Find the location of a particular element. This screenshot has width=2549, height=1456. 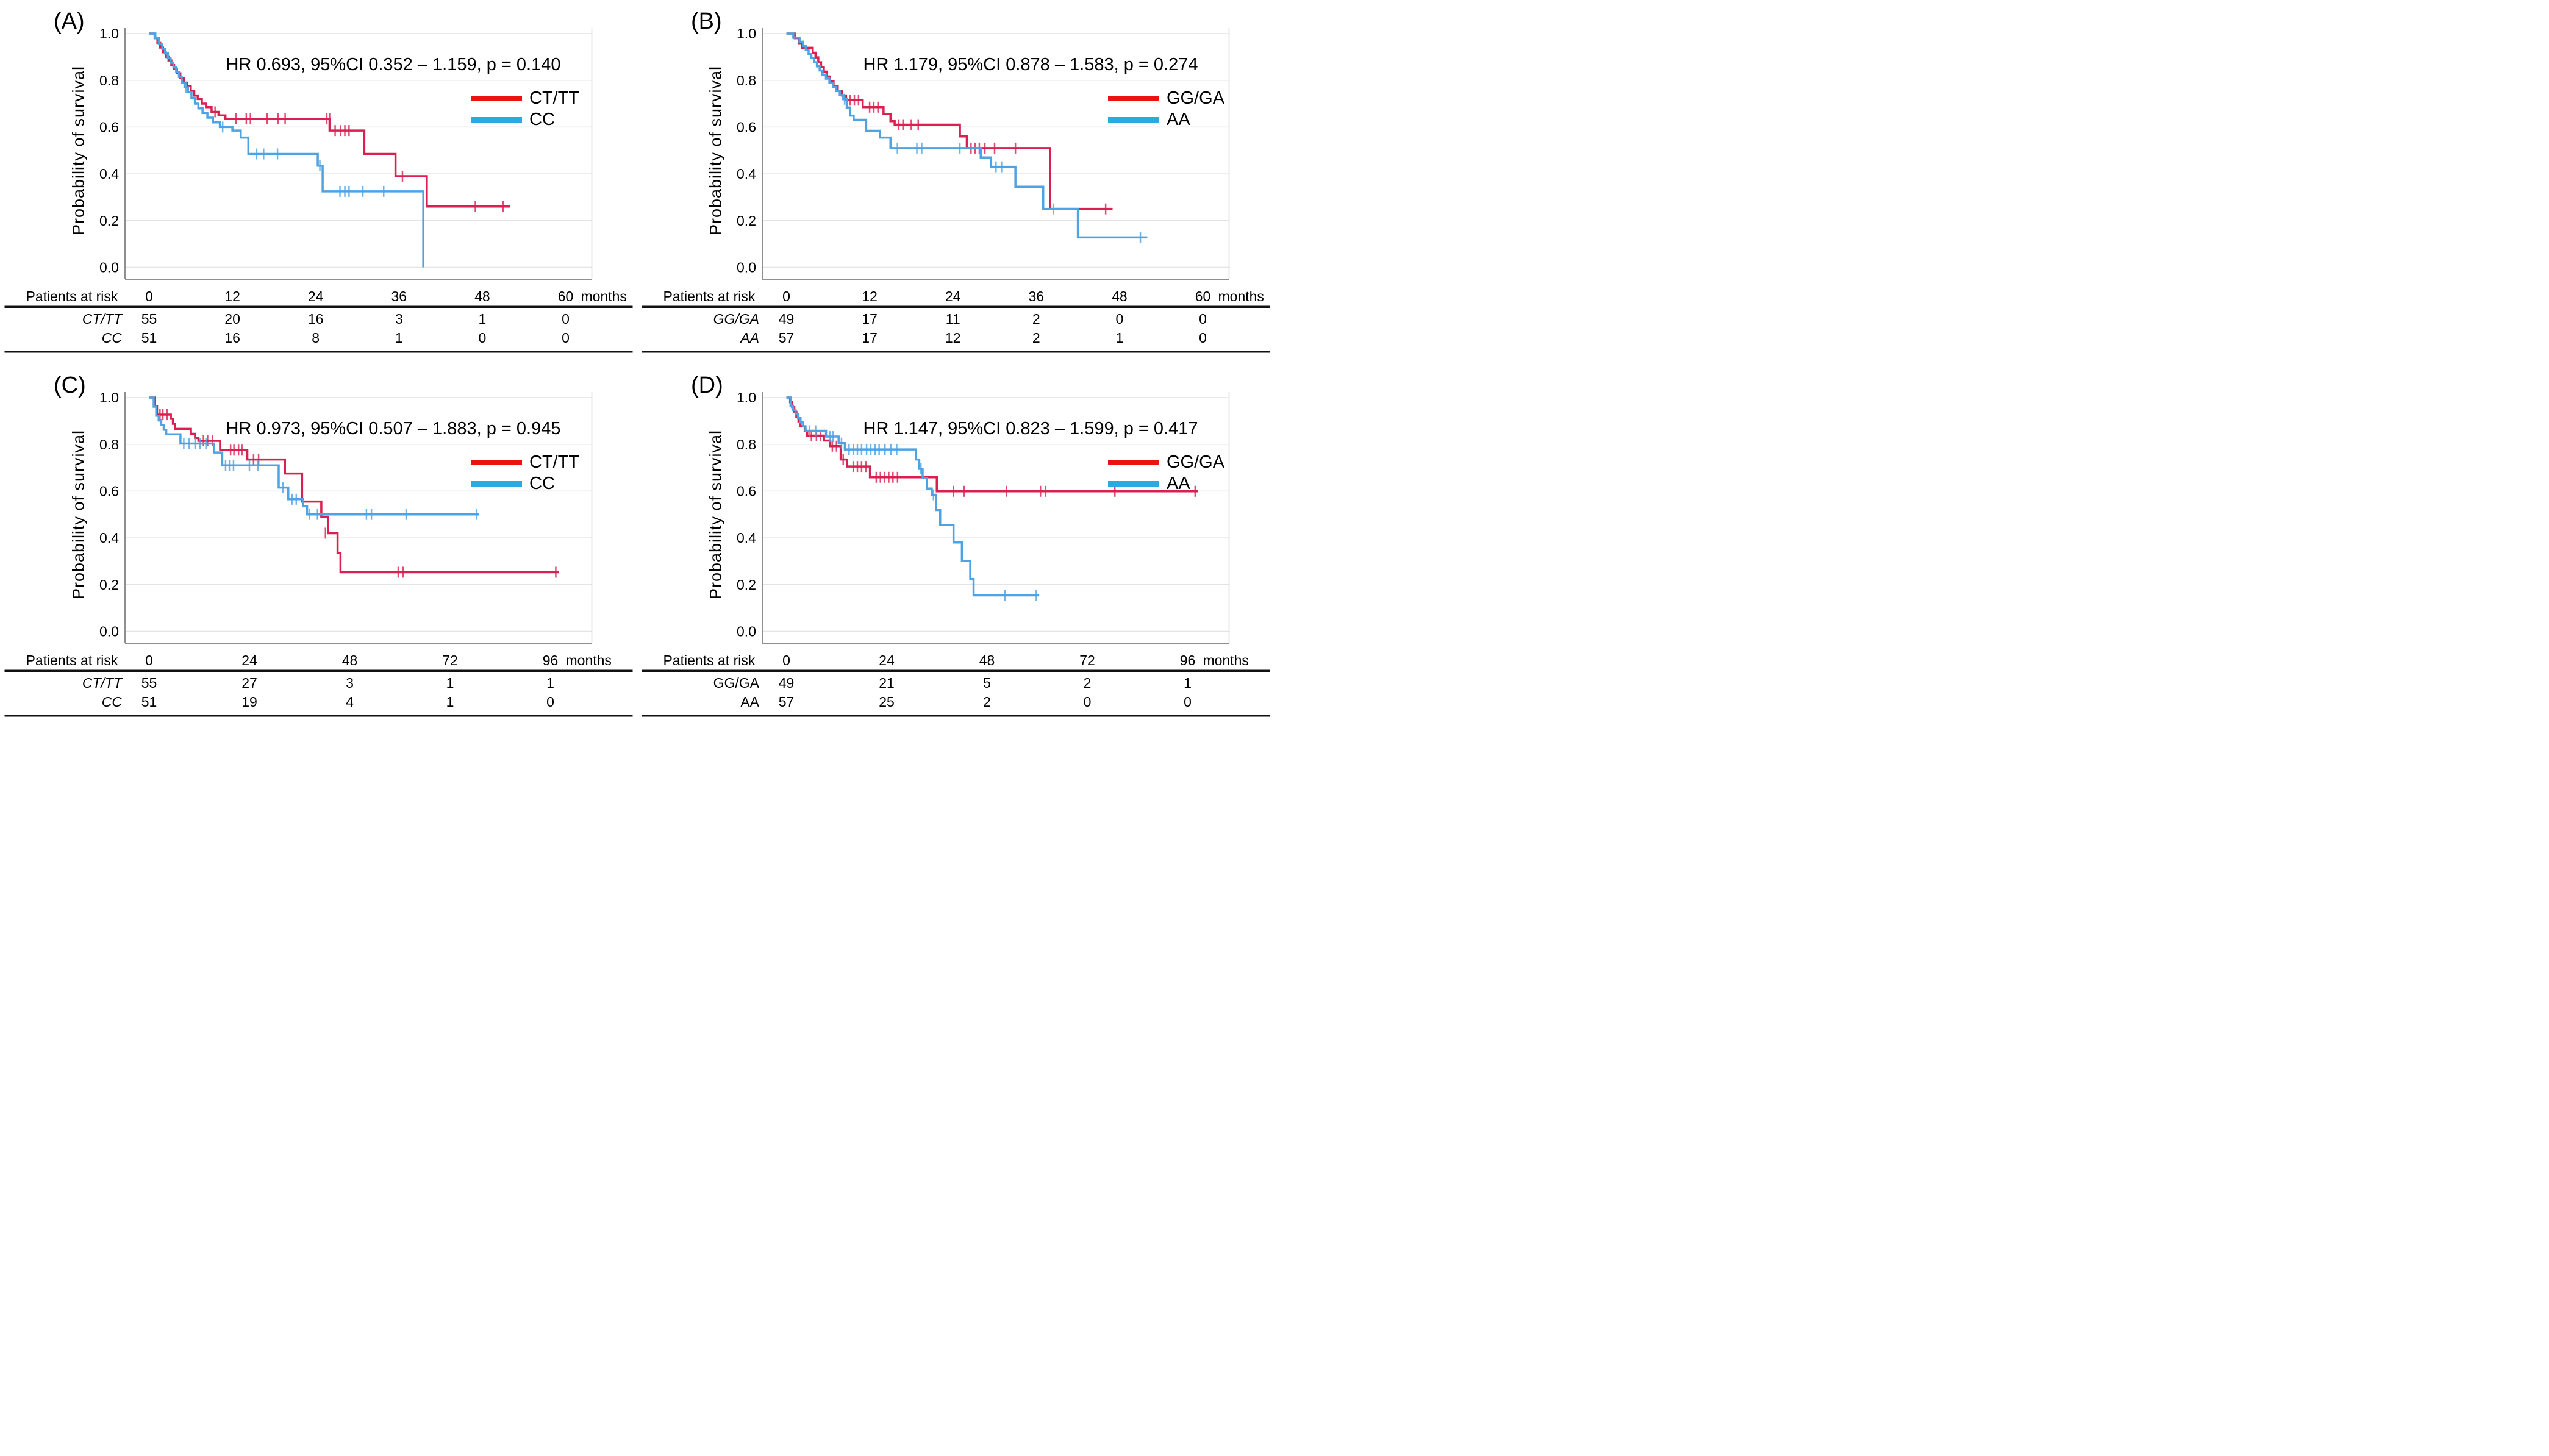

x-tick-label: 96 is located at coordinates (1188, 660).